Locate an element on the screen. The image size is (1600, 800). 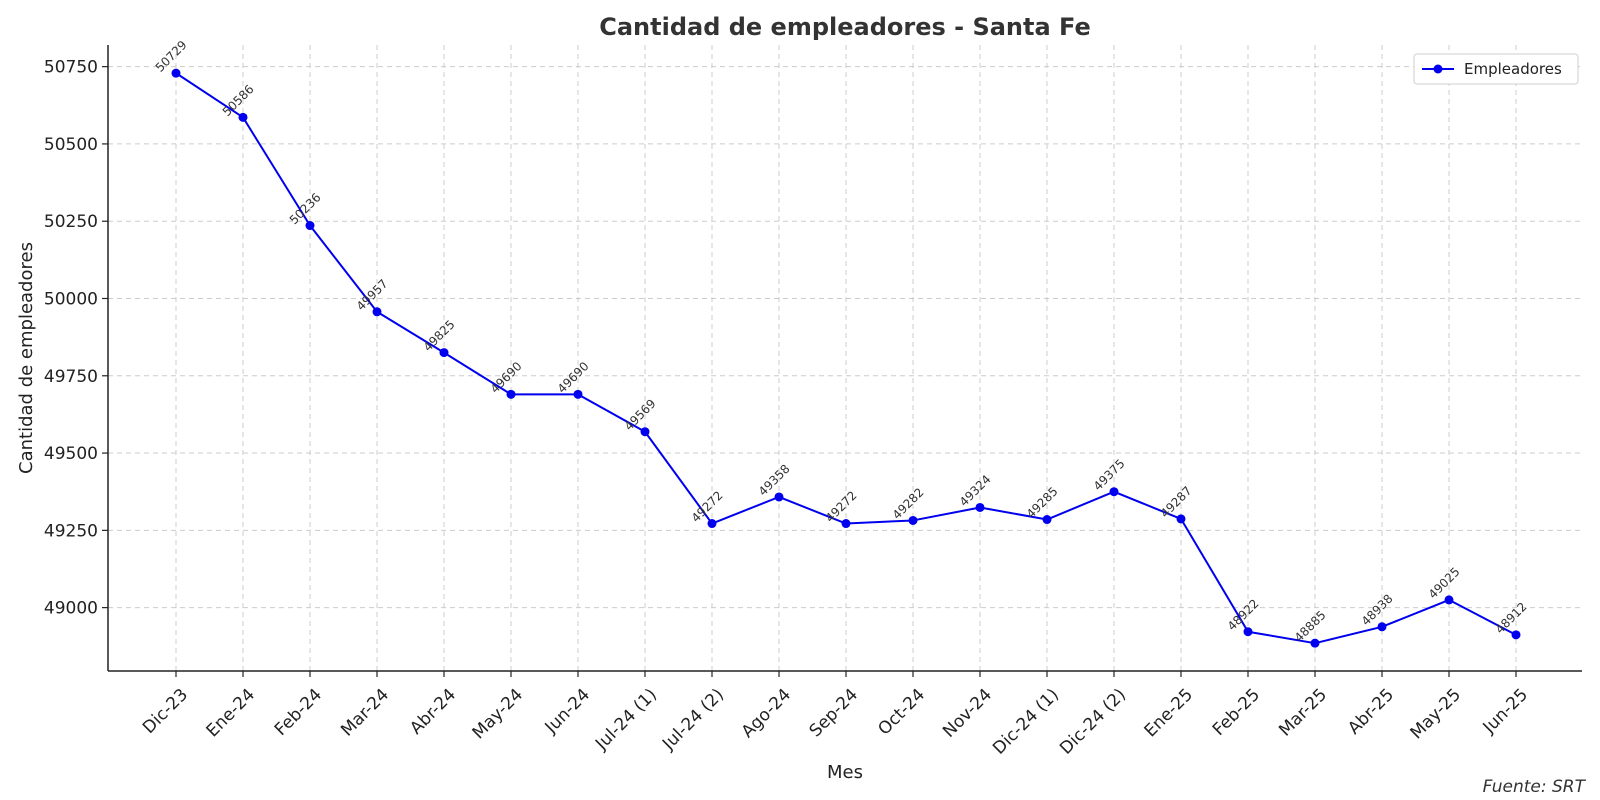
y-tick-label: 49250 is located at coordinates (71, 531).